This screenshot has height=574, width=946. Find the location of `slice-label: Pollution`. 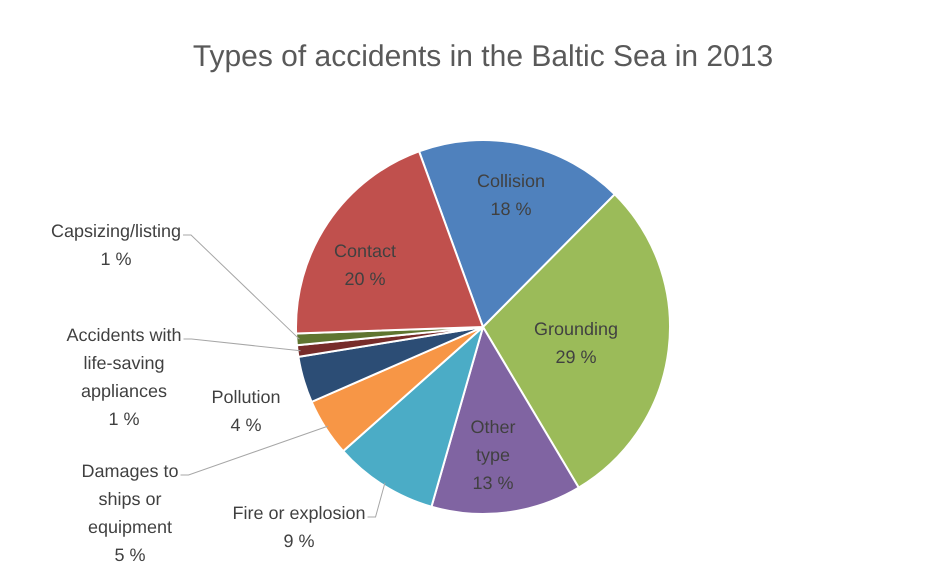

slice-label: Pollution is located at coordinates (246, 397).